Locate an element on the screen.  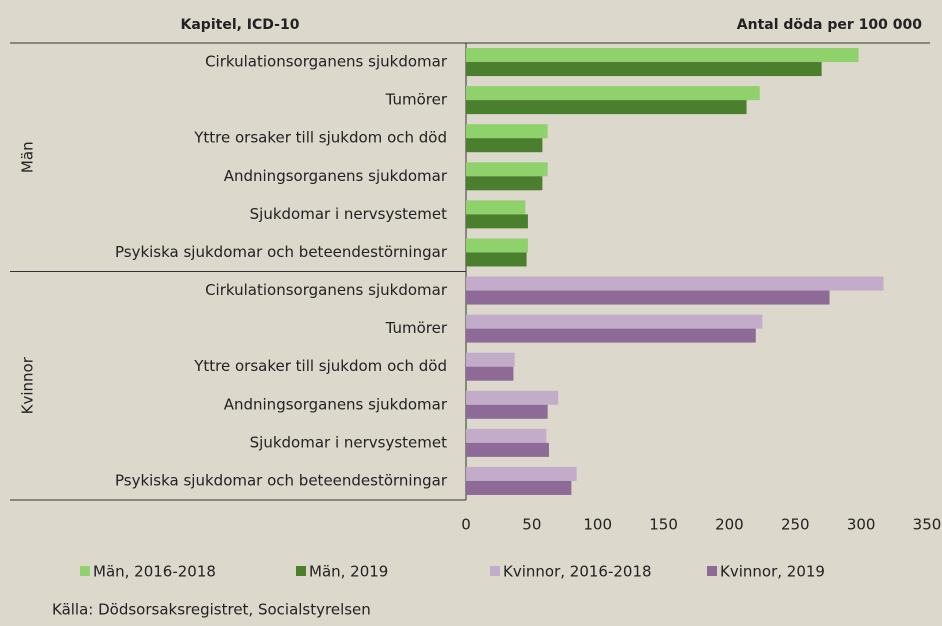
category-header: Kapitel, ICD-10 is located at coordinates (240, 25).